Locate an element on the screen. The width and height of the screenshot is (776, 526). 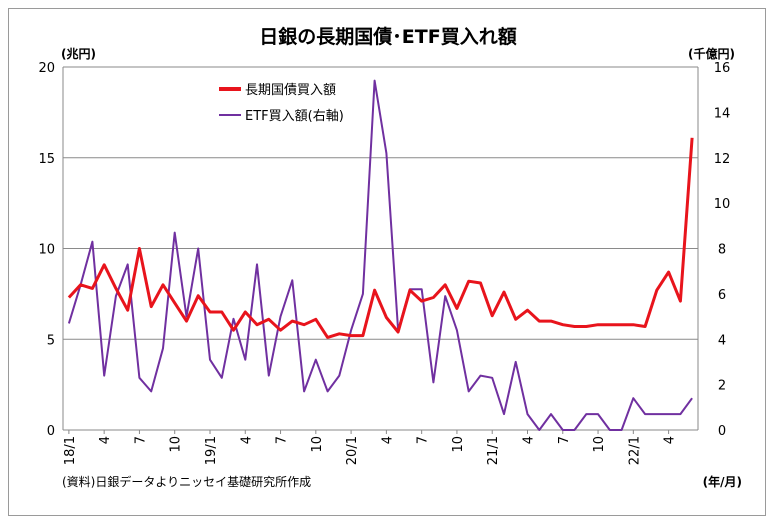
right-axis-ticks: 0 2 4 6 8 10 12 14 16 is located at coordinates (722, 250).